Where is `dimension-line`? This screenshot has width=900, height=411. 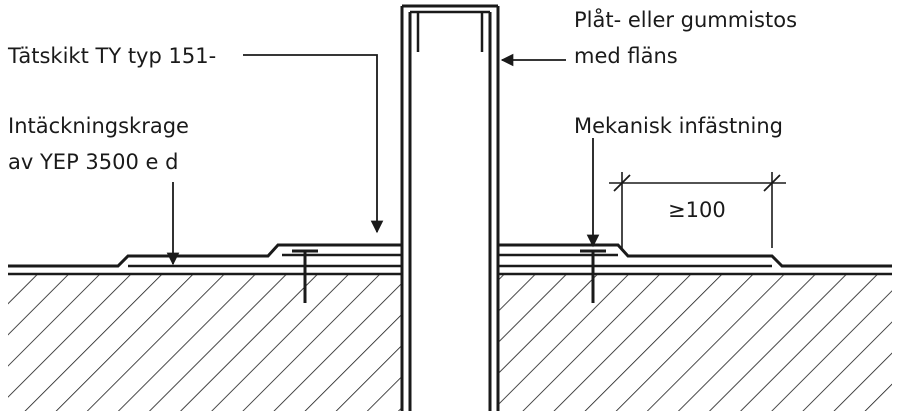
dimension-line is located at coordinates (697, 210).